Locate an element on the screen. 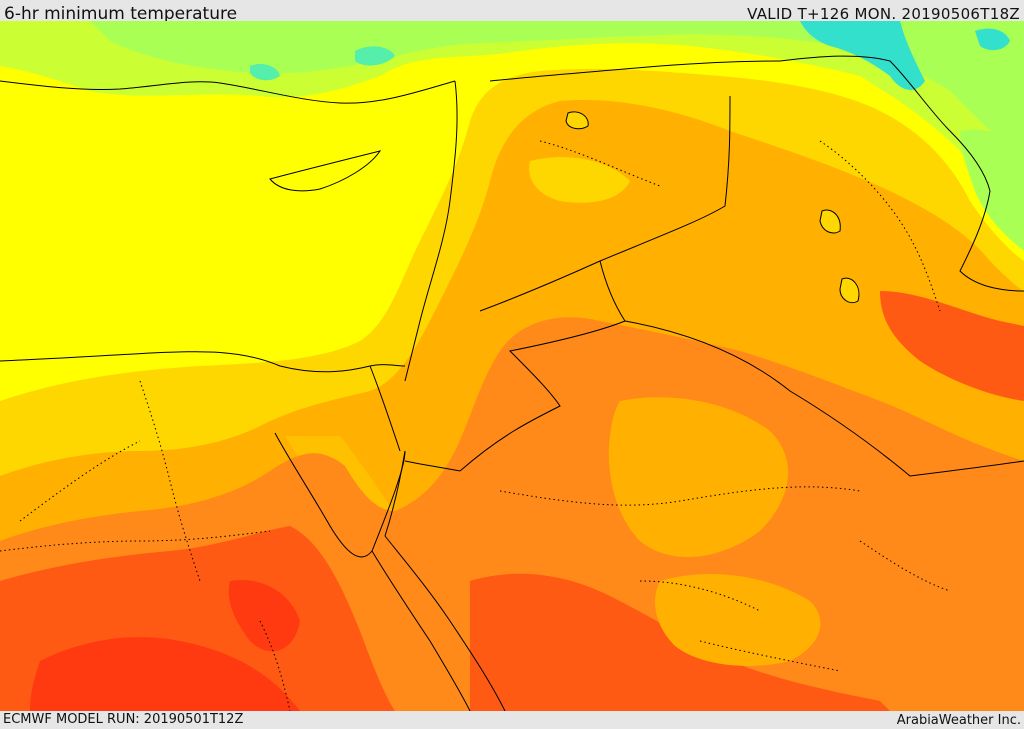  cyan-patch-n is located at coordinates (375, 56).